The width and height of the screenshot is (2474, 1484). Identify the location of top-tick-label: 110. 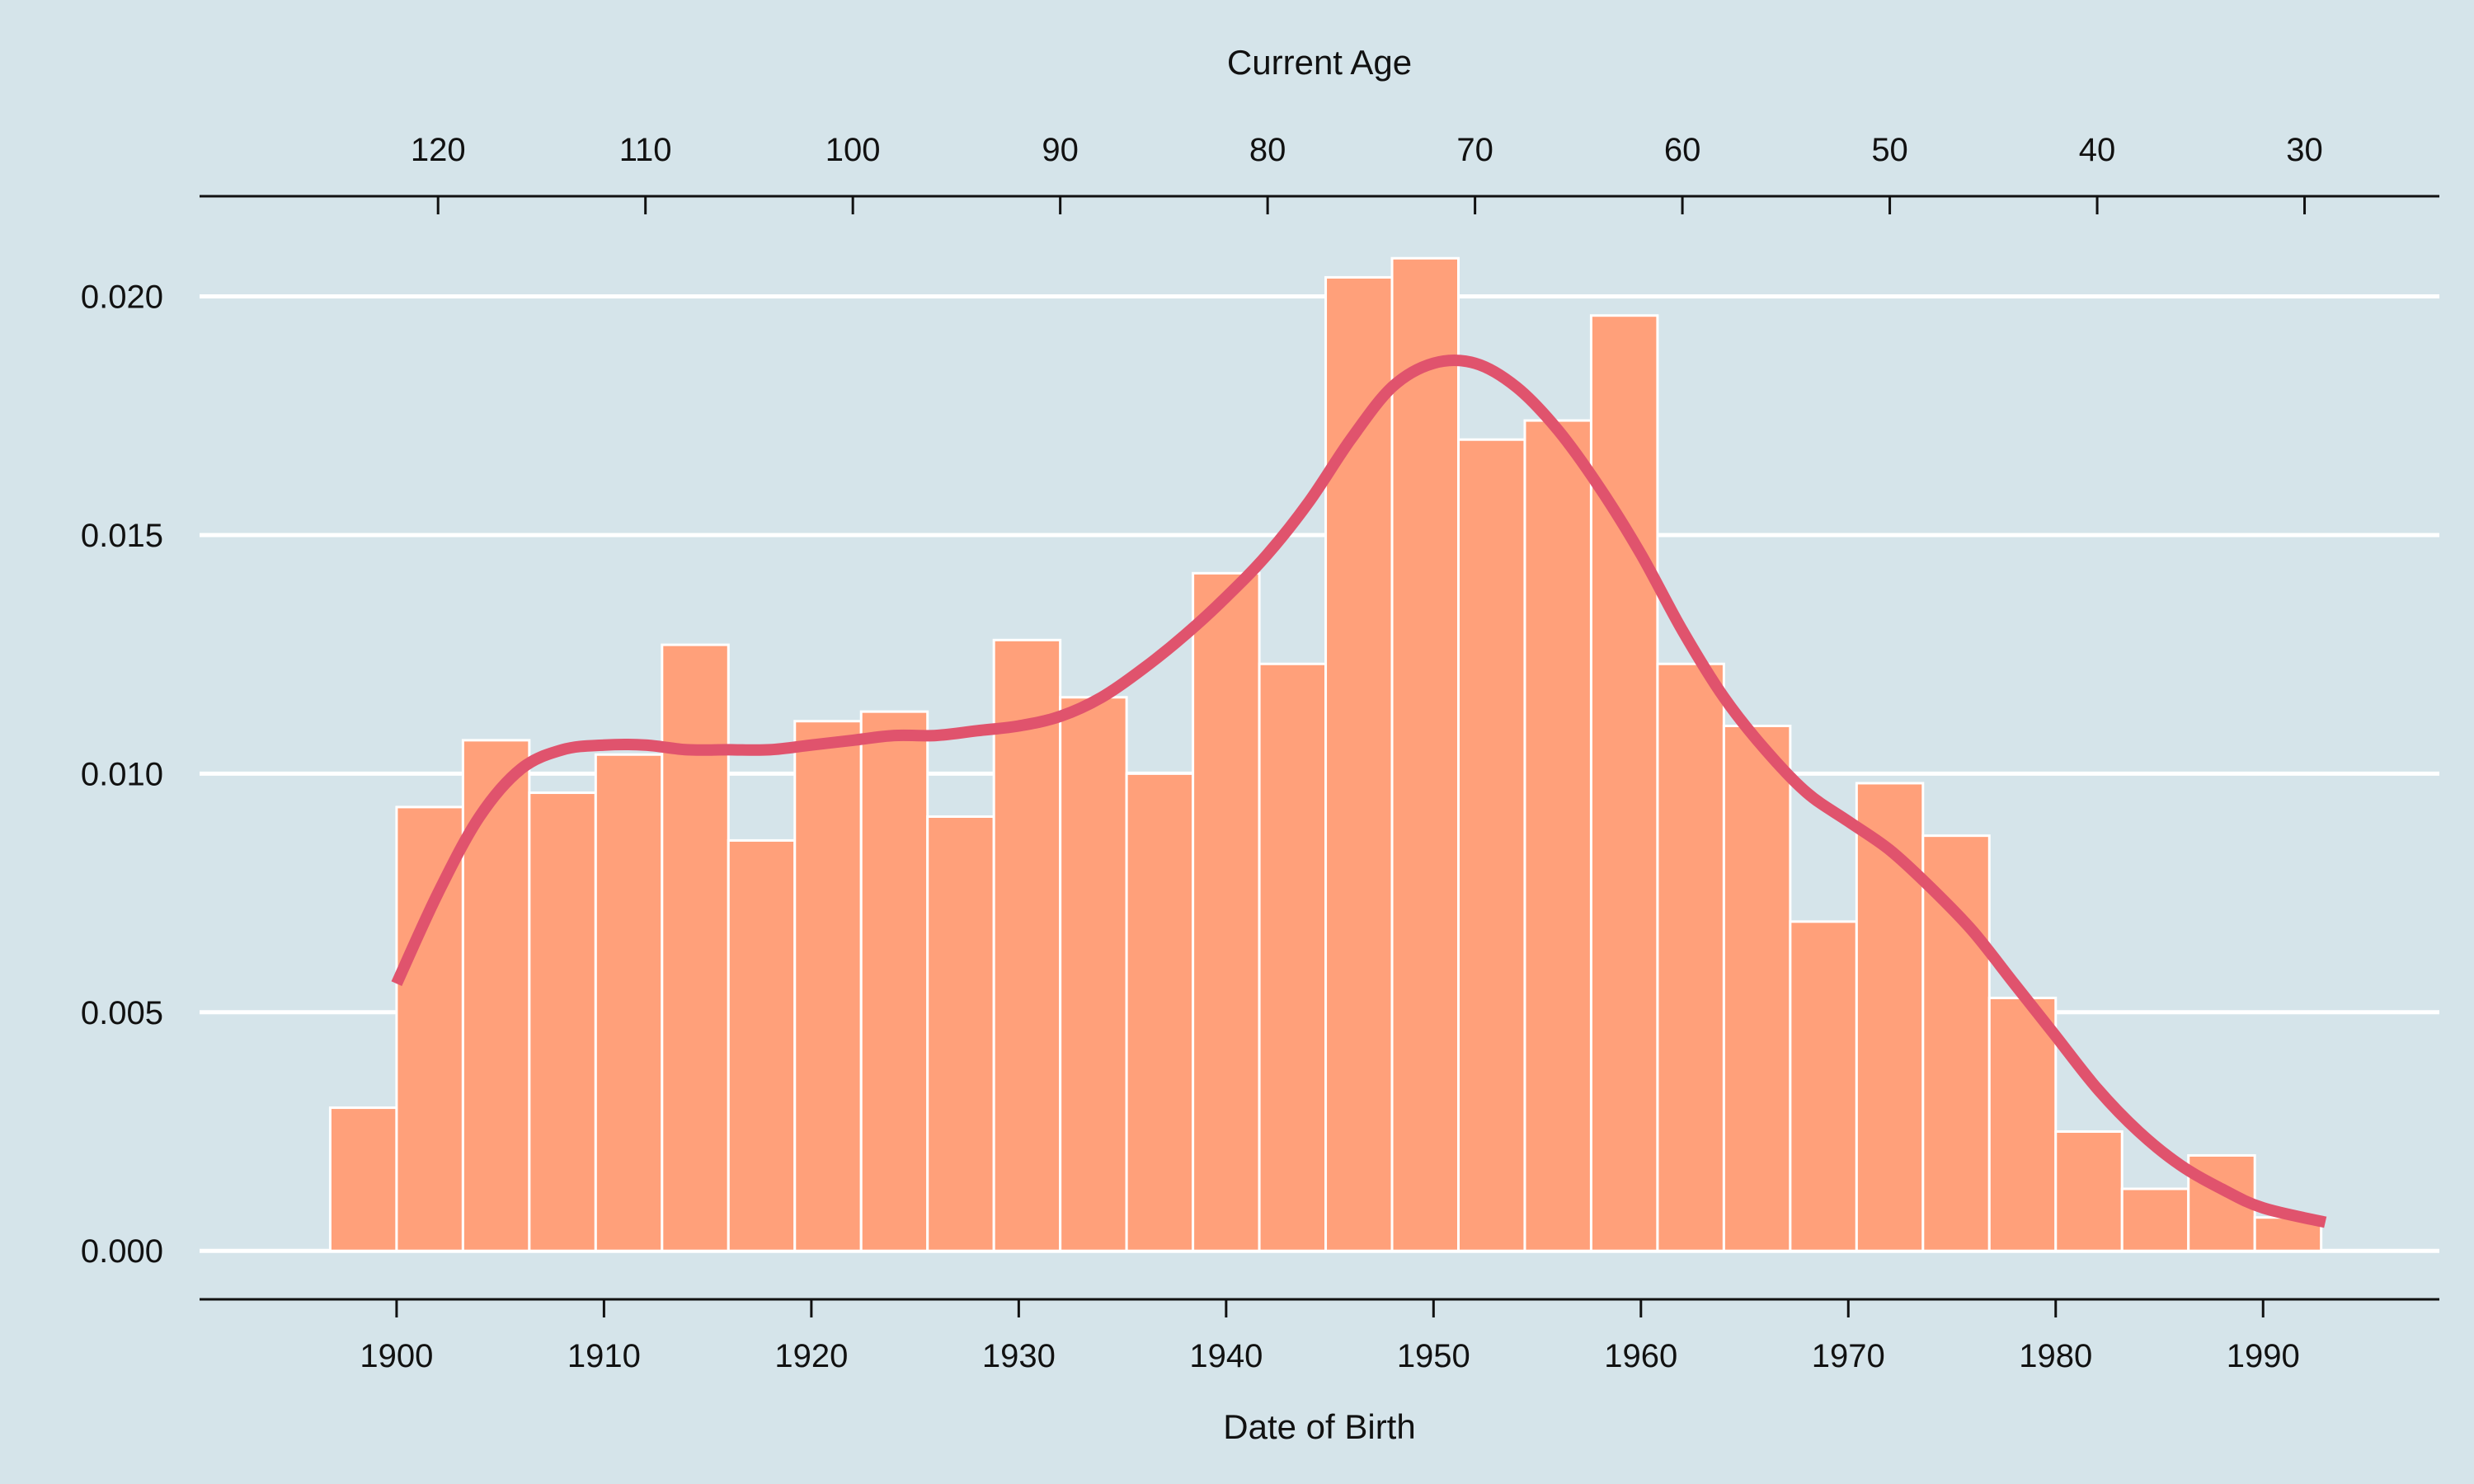
(645, 150).